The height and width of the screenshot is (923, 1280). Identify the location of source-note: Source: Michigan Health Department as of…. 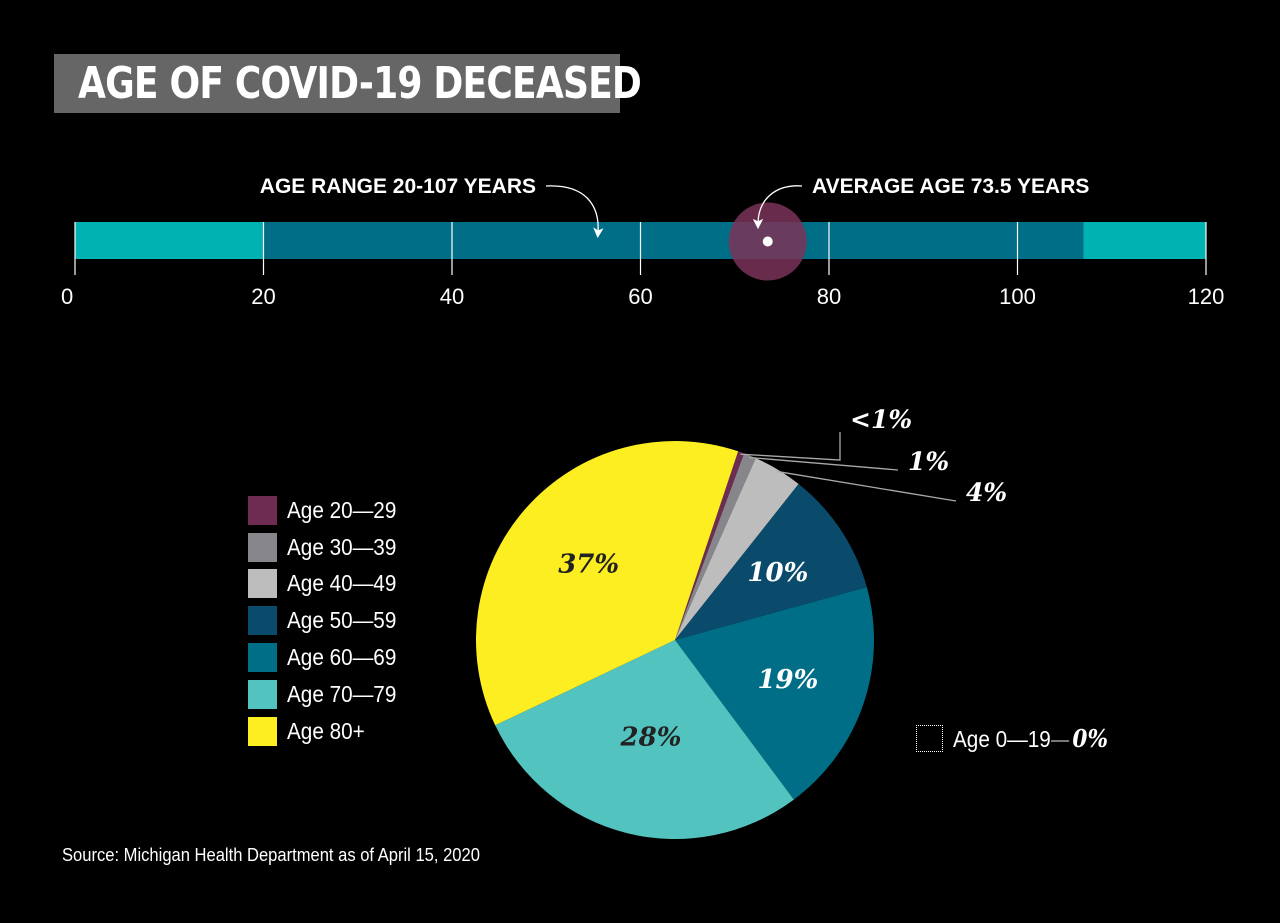
(271, 855).